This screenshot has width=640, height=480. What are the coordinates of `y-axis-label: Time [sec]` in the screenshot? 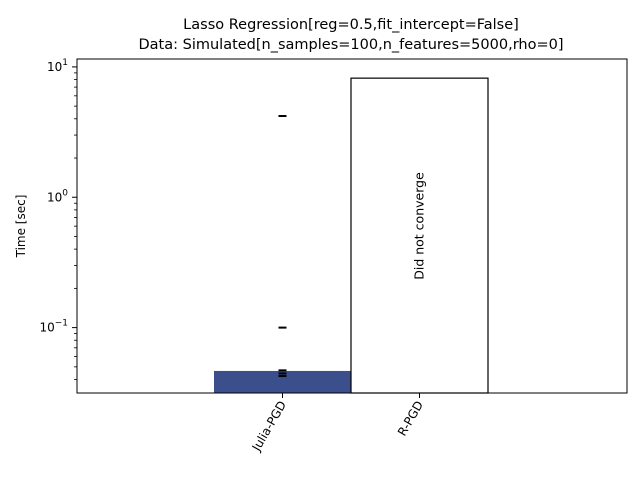 It's located at (21, 227).